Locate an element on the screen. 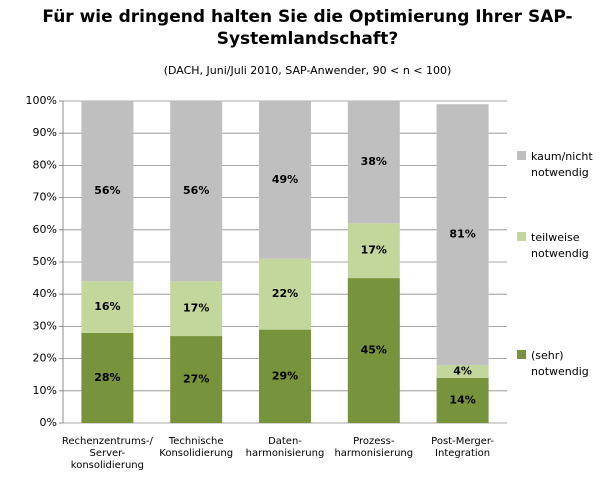 This screenshot has width=615, height=477. value-label: 22% is located at coordinates (285, 293).